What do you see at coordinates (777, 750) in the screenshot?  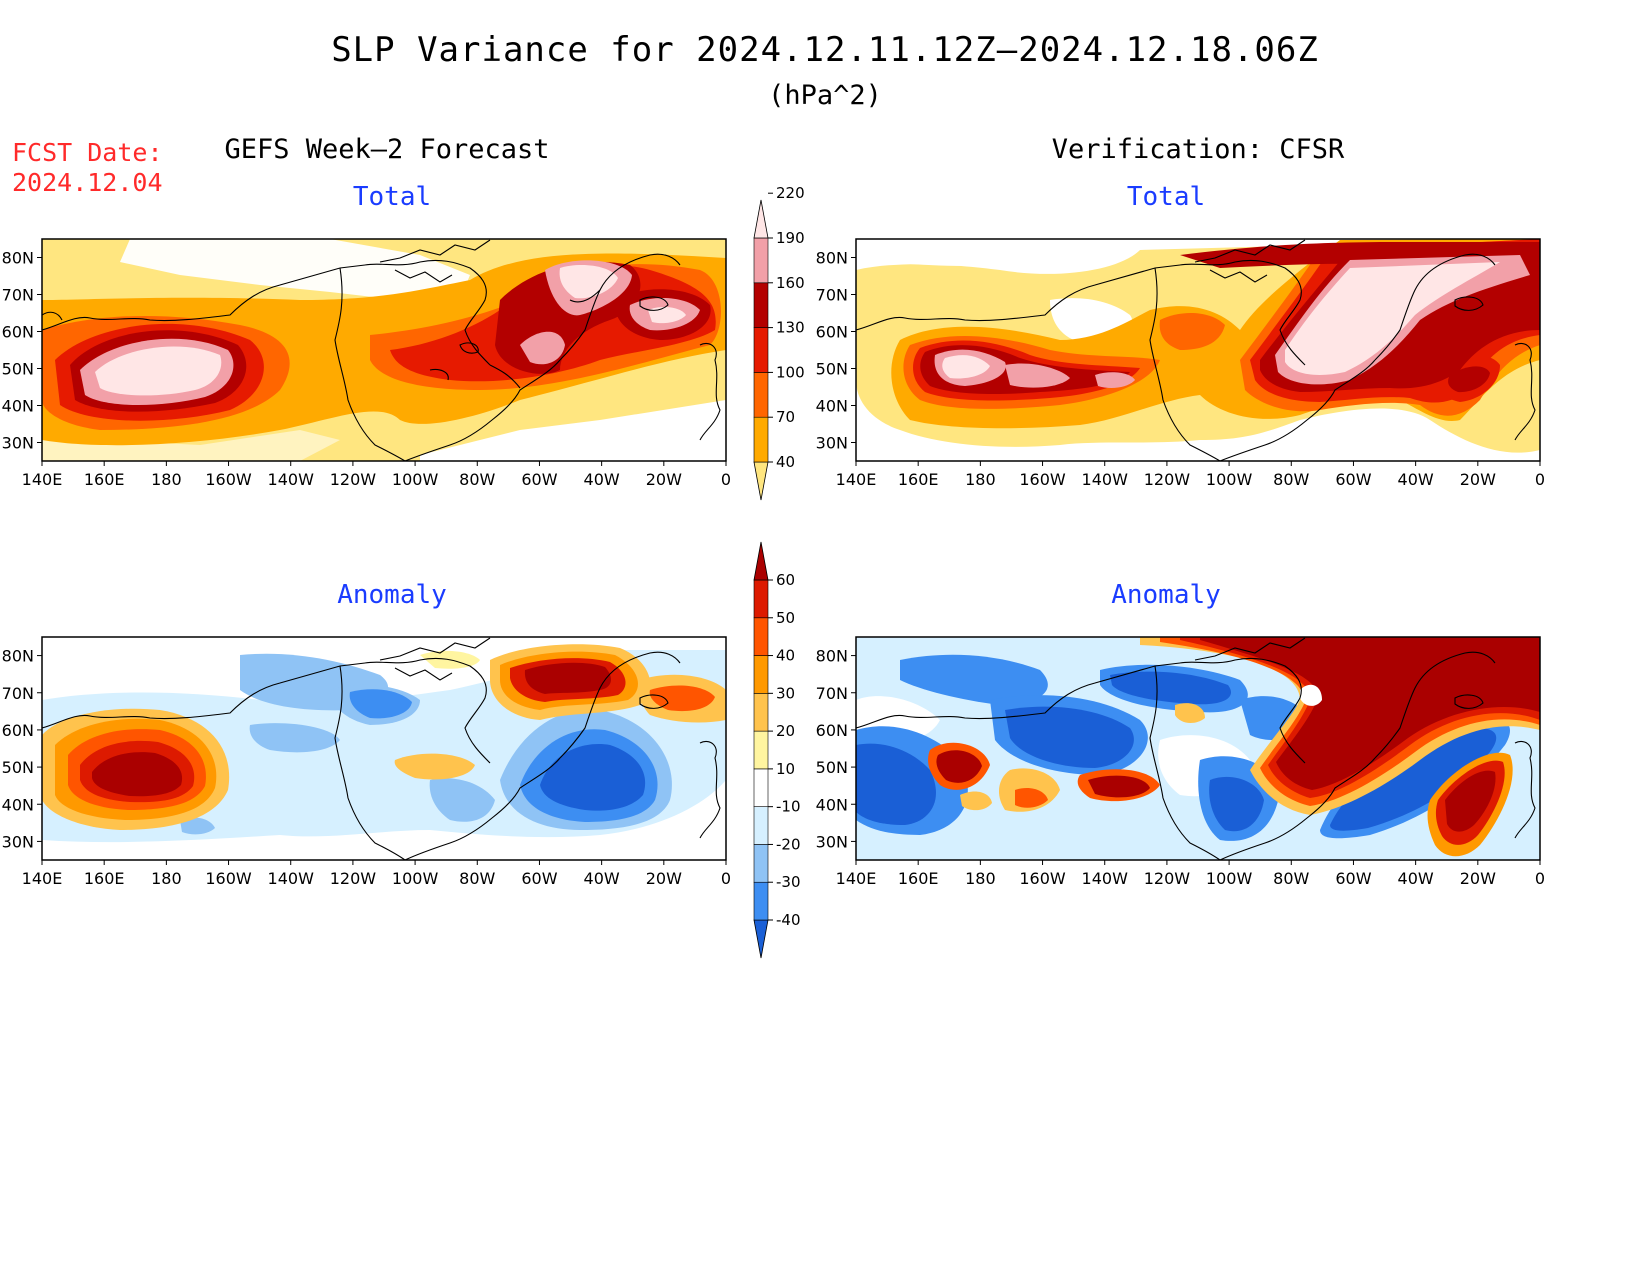 I see `colorbar-anomaly: -40 -30 -20 -10 10 20 30 40 50 60` at bounding box center [777, 750].